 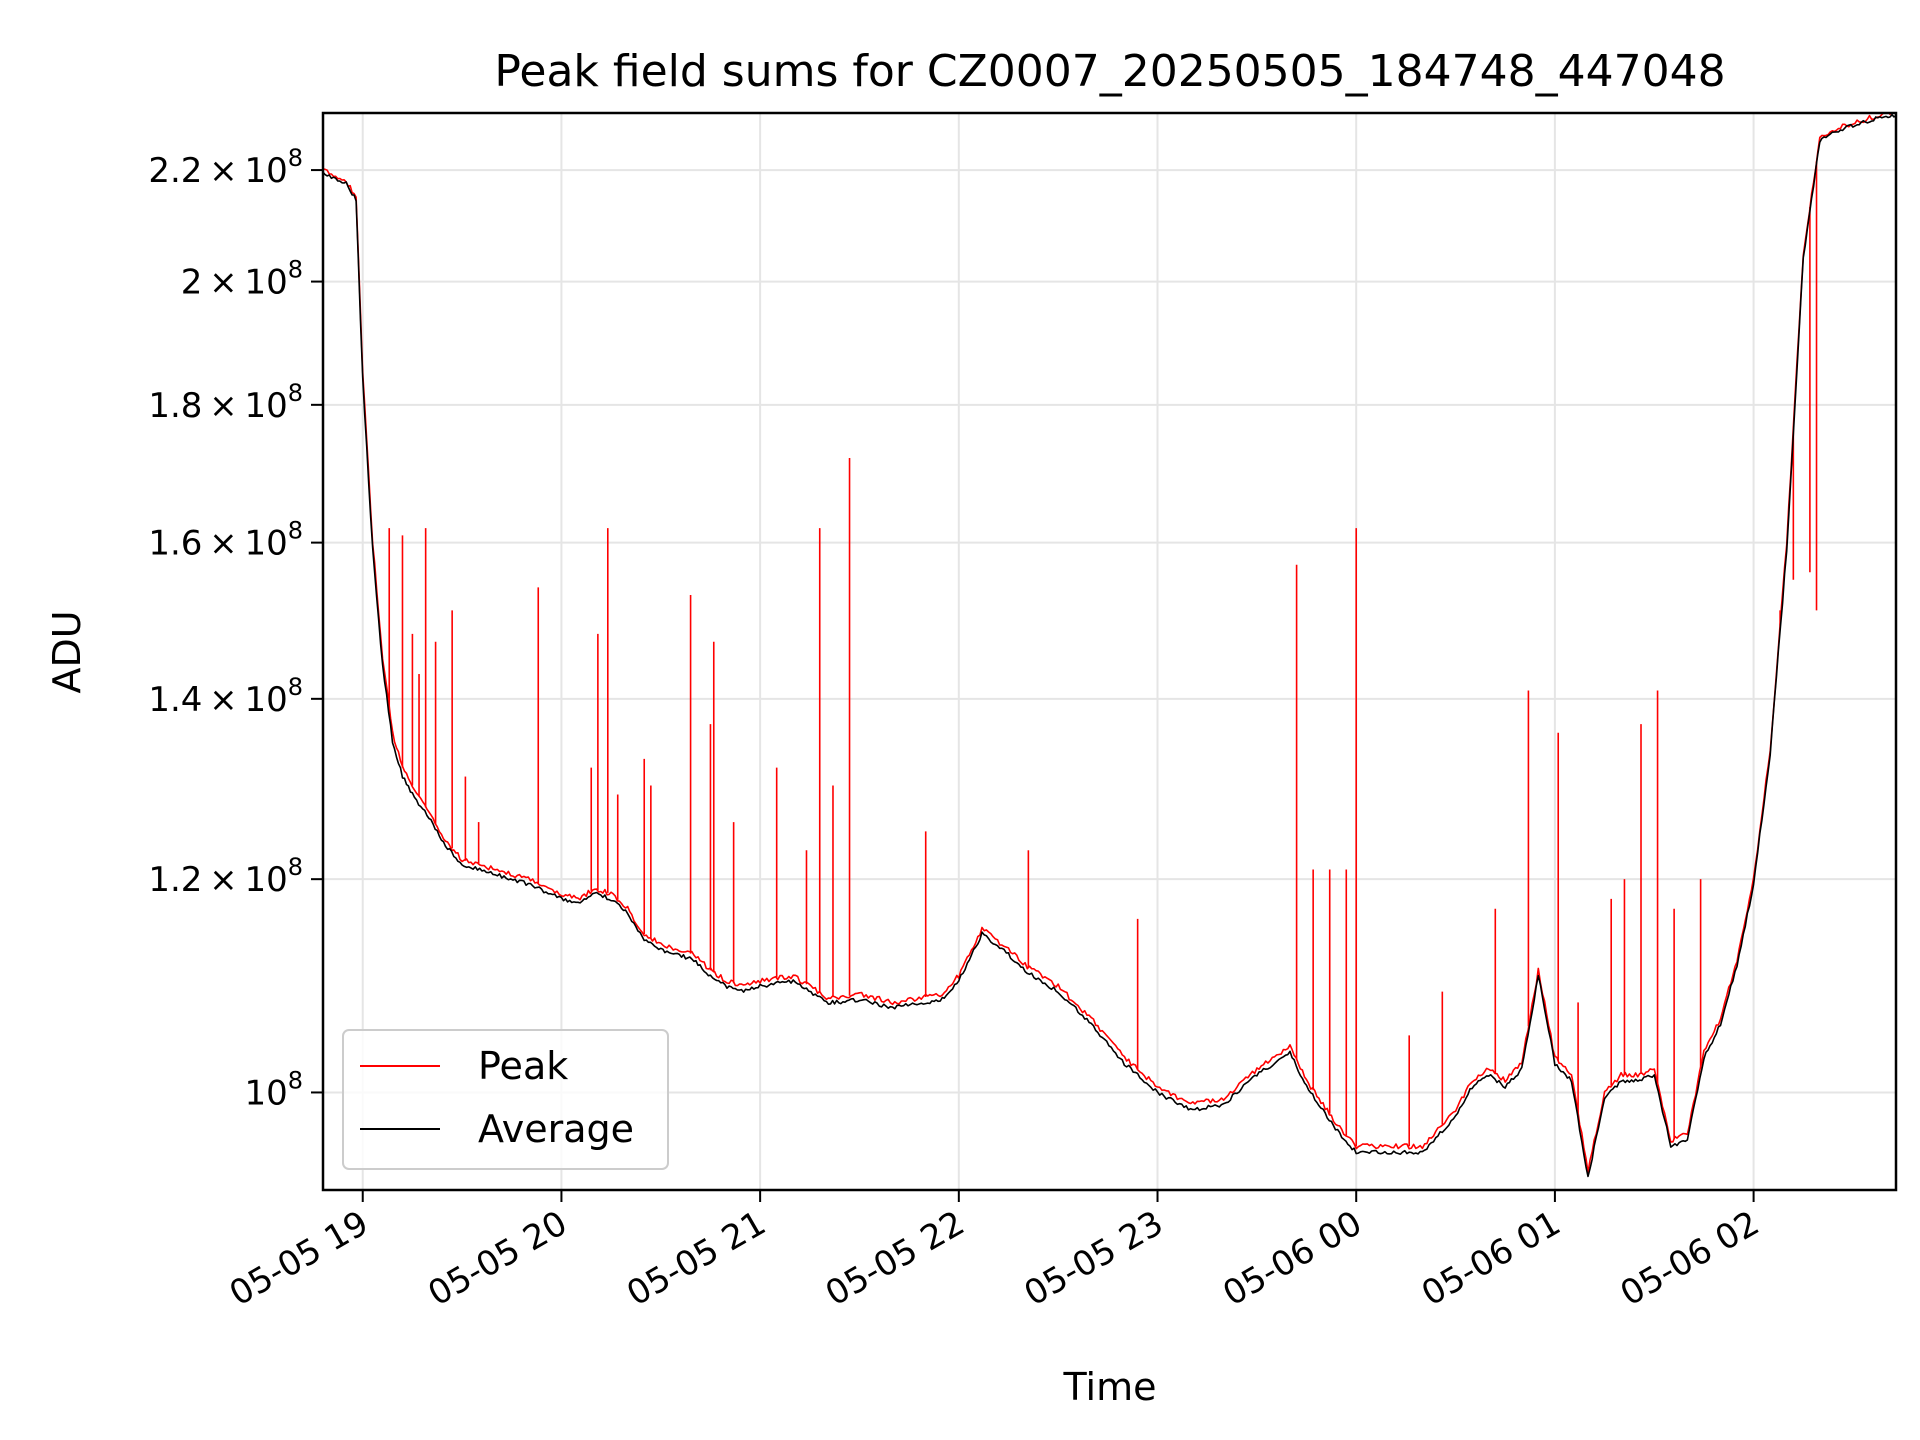 What do you see at coordinates (225, 402) in the screenshot?
I see `y-tick-label: 1.8 × 10⁸` at bounding box center [225, 402].